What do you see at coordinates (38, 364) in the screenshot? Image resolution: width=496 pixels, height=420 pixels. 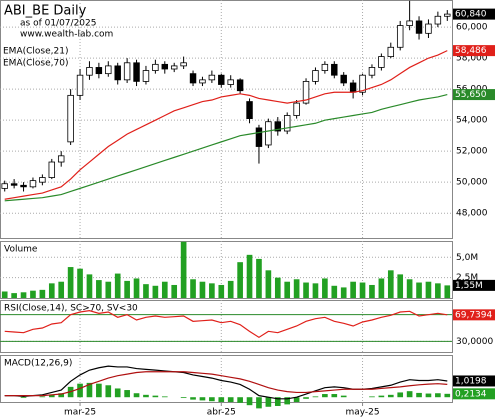 I see `pane-title: MACD(12,26,9)` at bounding box center [38, 364].